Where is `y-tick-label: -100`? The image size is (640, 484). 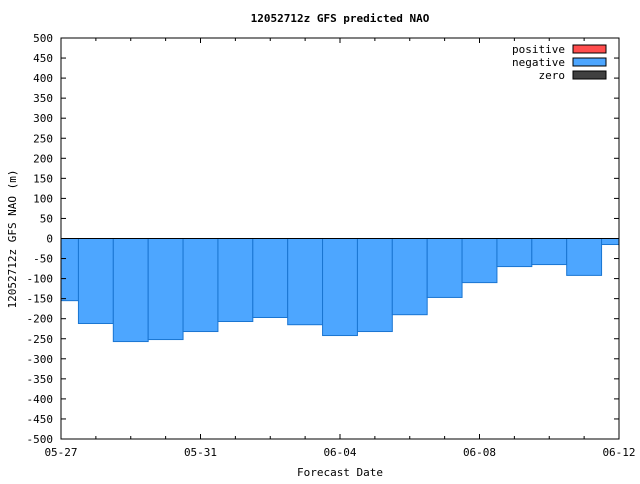
y-tick-label: -100 is located at coordinates (40, 279).